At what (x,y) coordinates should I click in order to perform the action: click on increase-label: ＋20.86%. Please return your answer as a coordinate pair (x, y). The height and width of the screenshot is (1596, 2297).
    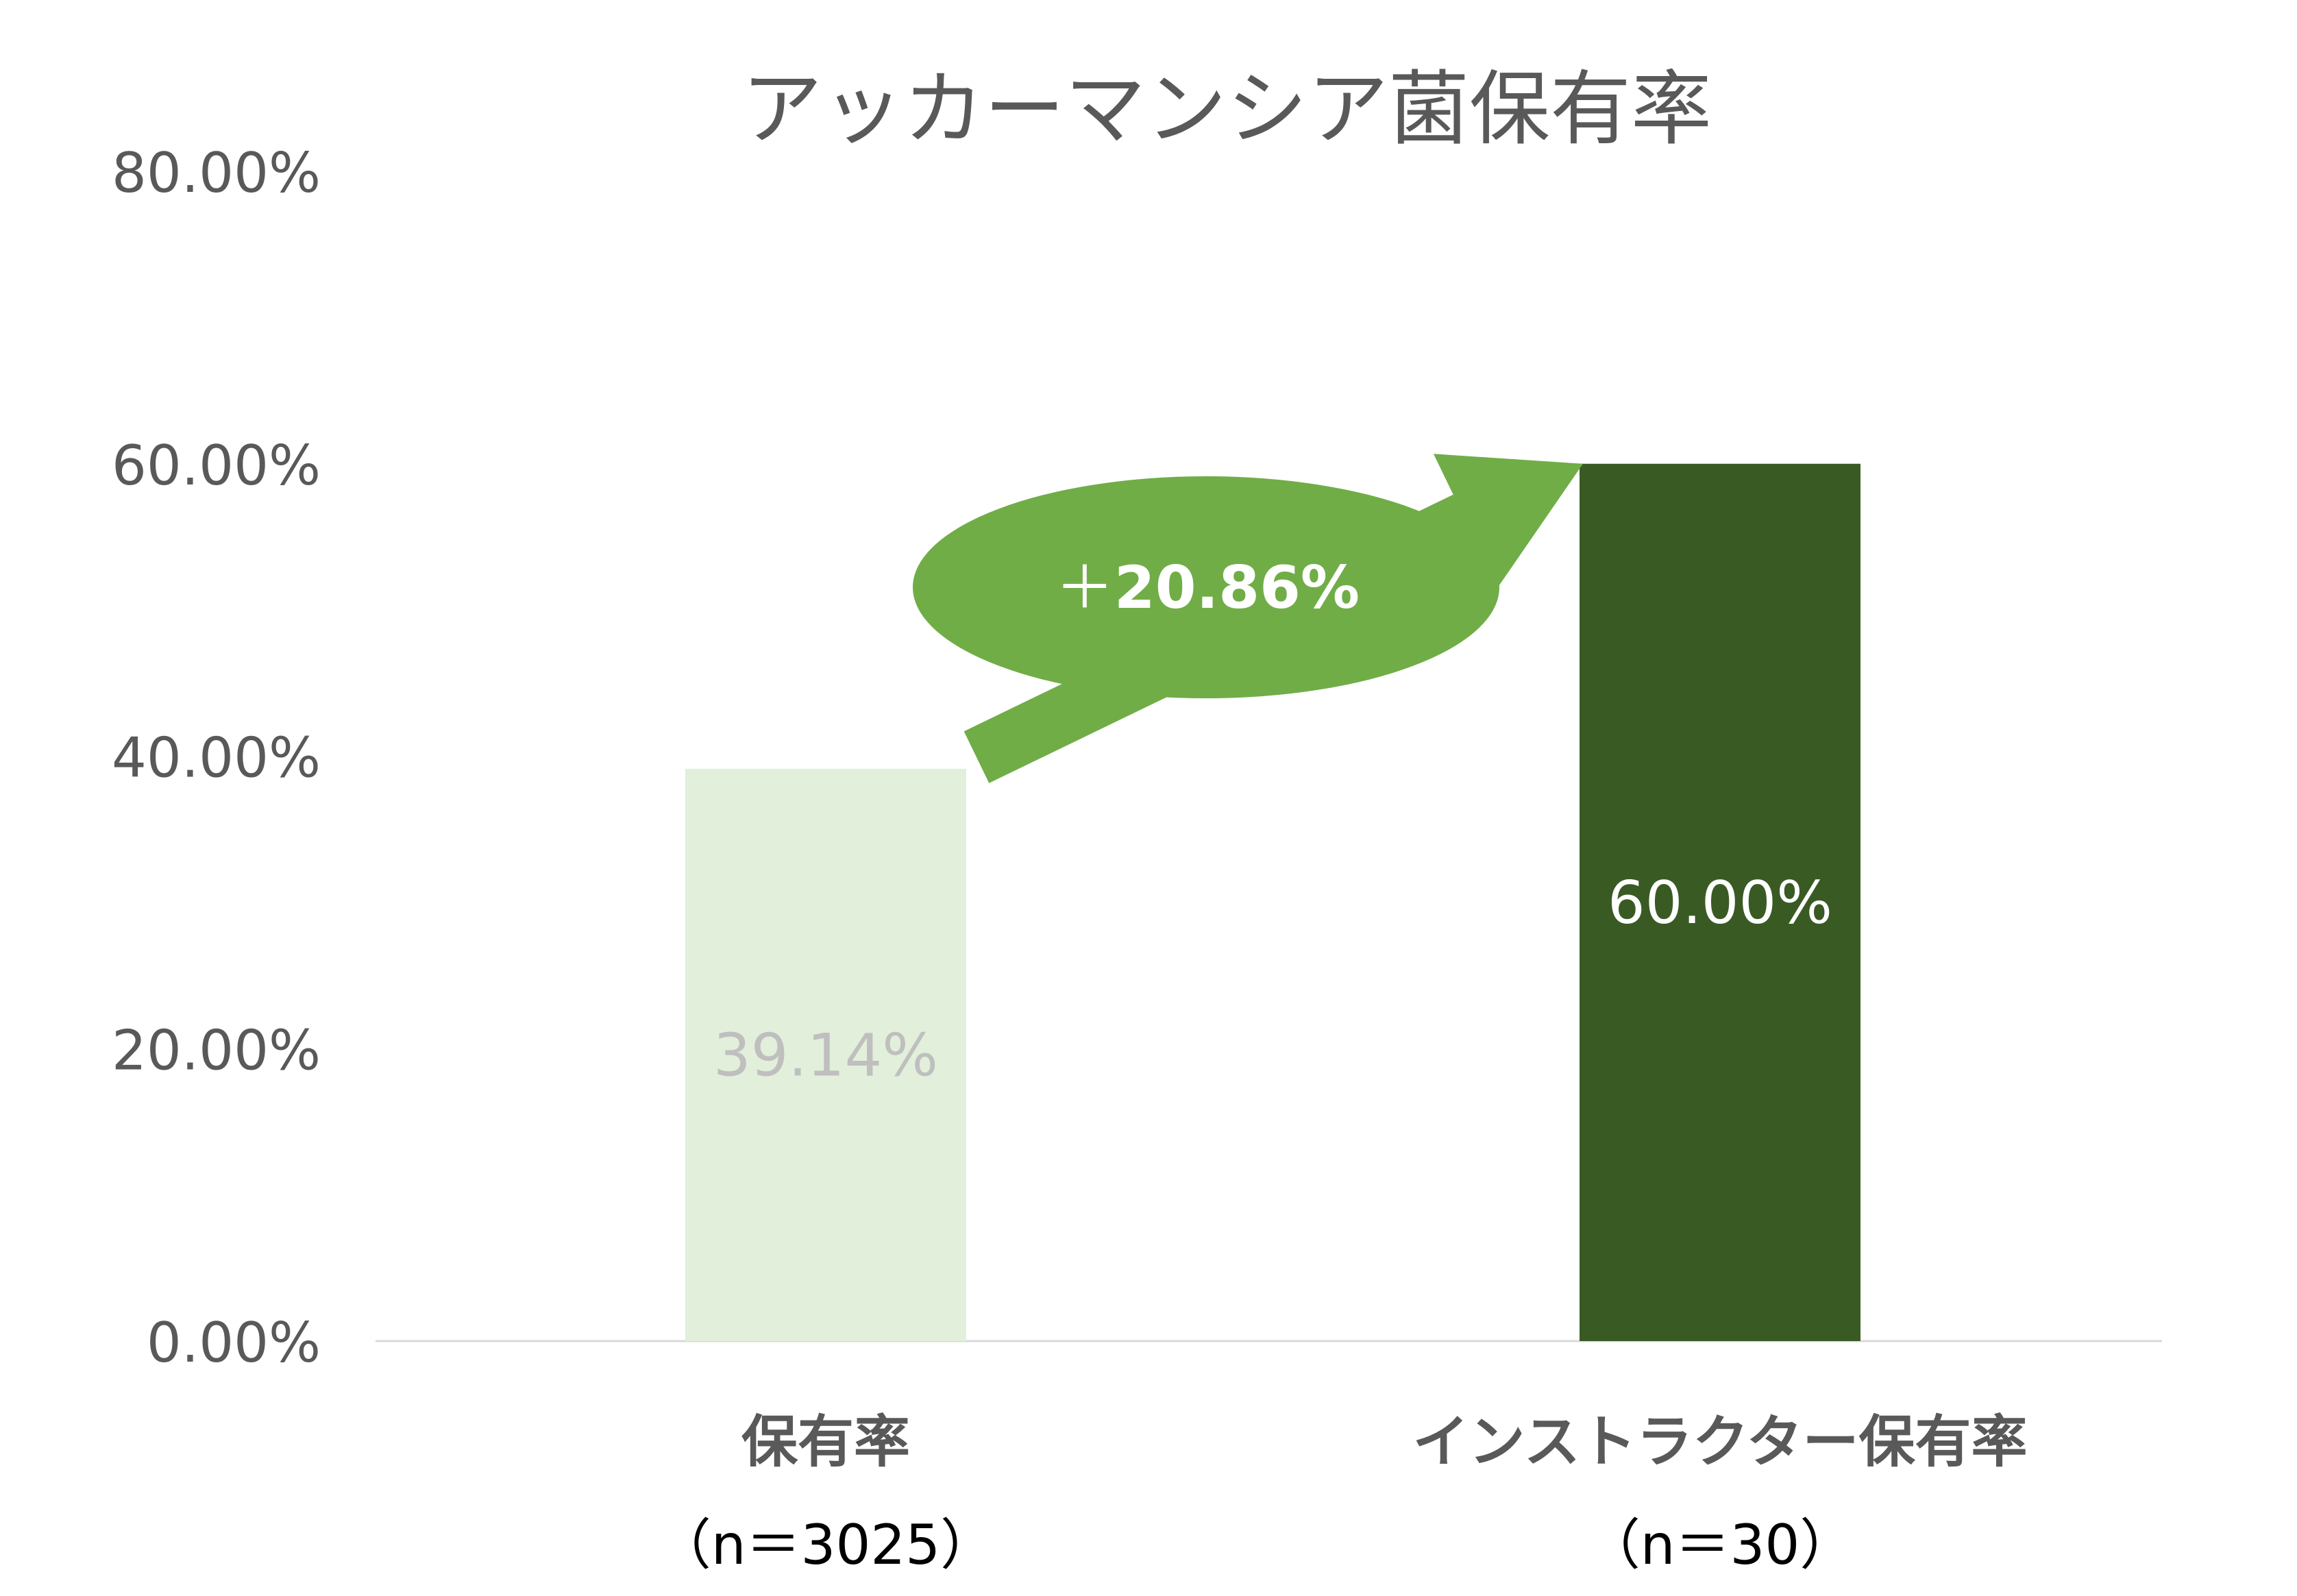
    Looking at the image, I should click on (1207, 588).